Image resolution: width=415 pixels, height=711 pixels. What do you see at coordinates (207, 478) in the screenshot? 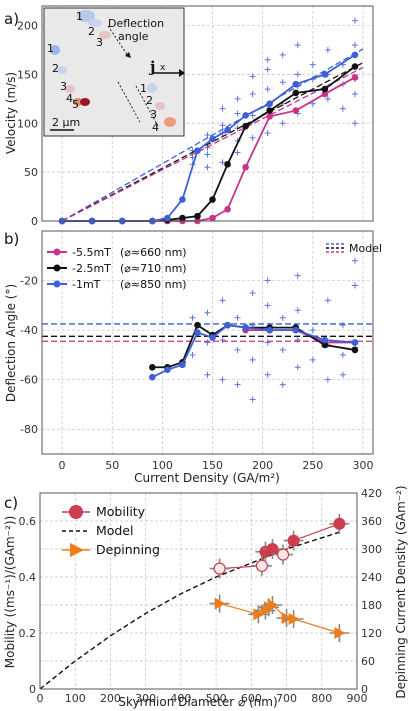
I see `panel-b-xlabel: Current Density (GA/m²)` at bounding box center [207, 478].